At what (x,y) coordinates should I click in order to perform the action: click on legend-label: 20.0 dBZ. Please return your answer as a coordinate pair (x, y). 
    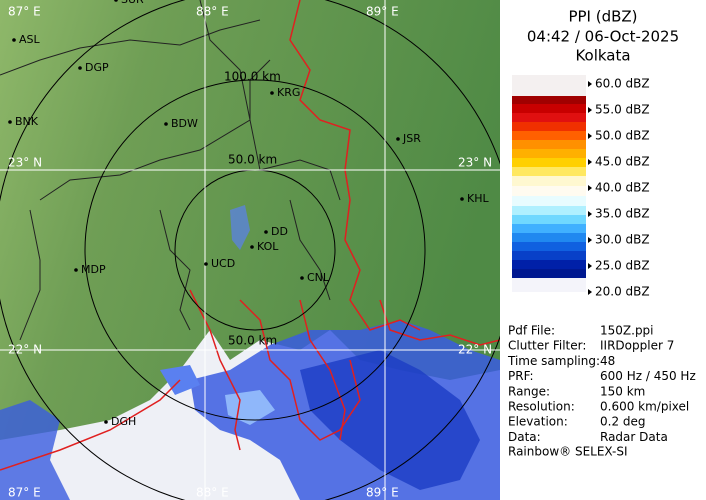
    Looking at the image, I should click on (622, 292).